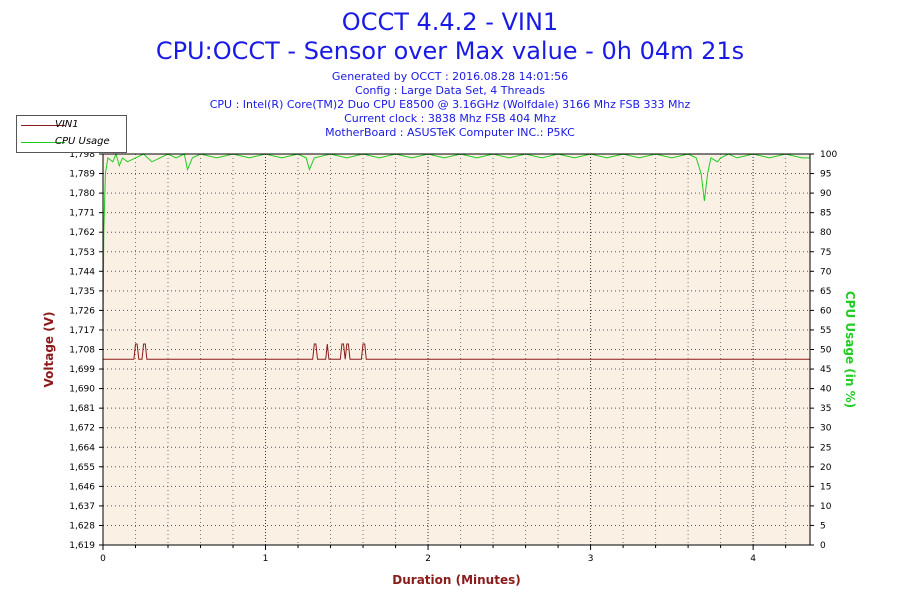  Describe the element at coordinates (43, 125) in the screenshot. I see `legend-swatch-vin1` at that location.